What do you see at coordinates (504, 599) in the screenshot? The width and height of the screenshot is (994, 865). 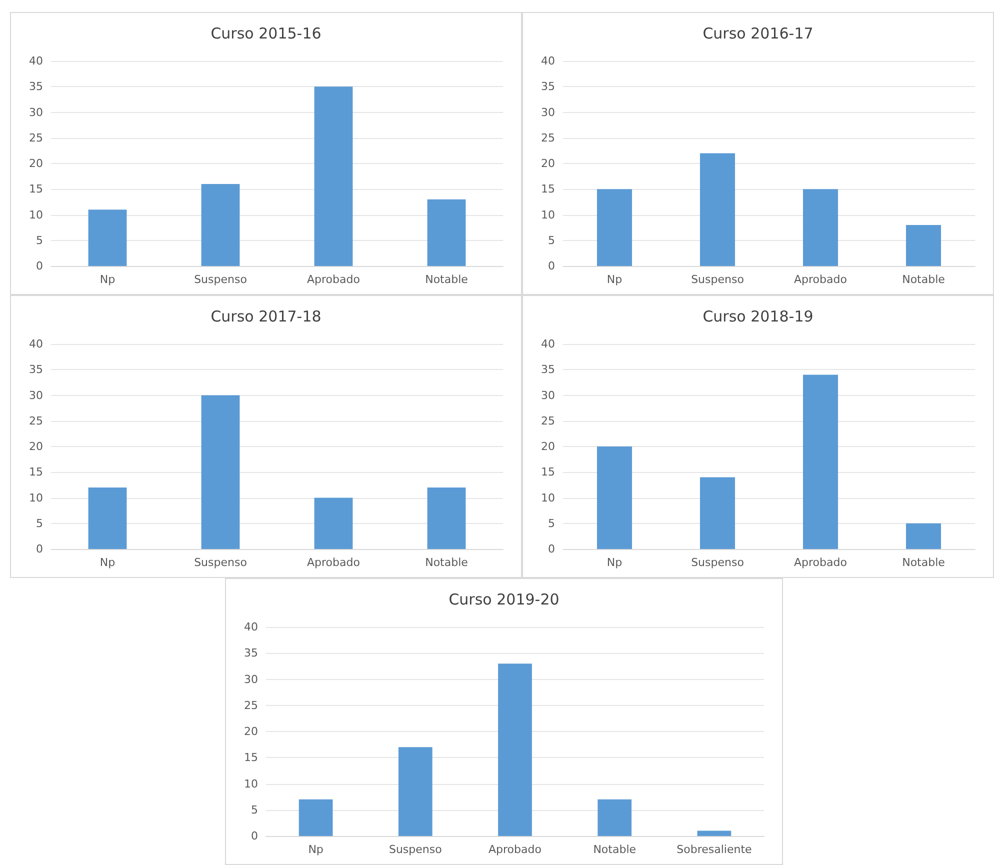 I see `chart-title: Curso 2019-20` at bounding box center [504, 599].